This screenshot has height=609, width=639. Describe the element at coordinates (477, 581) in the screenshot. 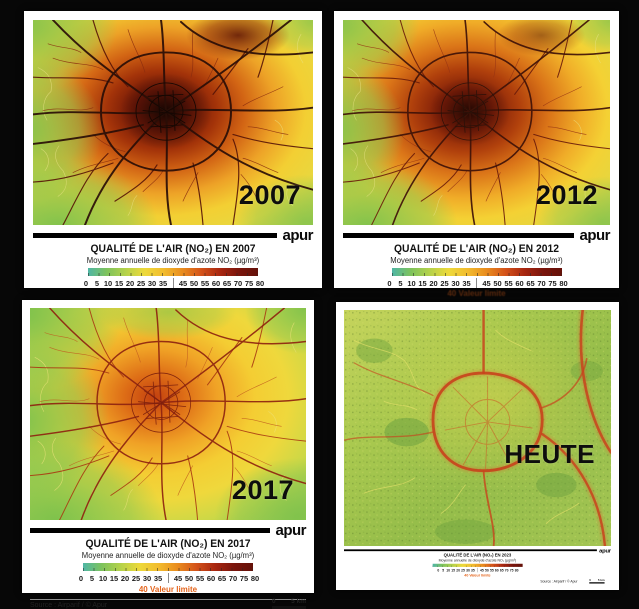

I see `source-row-heute: Source : Airparif / © Apur 0 5 km` at that location.